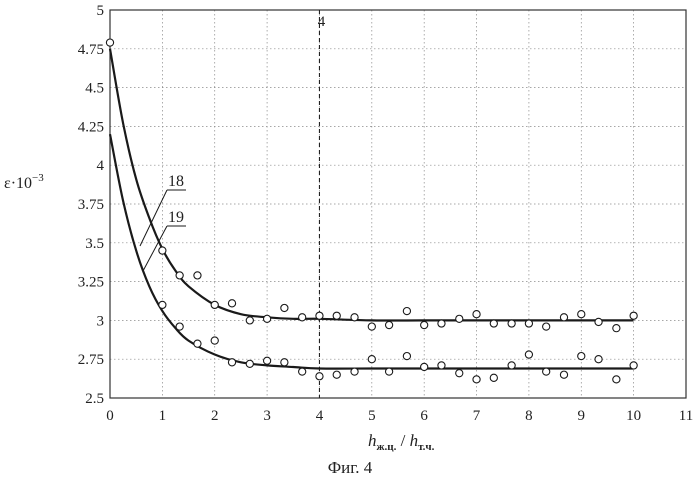 This screenshot has height=496, width=700. Describe the element at coordinates (633, 416) in the screenshot. I see `x-tick-label: 10` at that location.